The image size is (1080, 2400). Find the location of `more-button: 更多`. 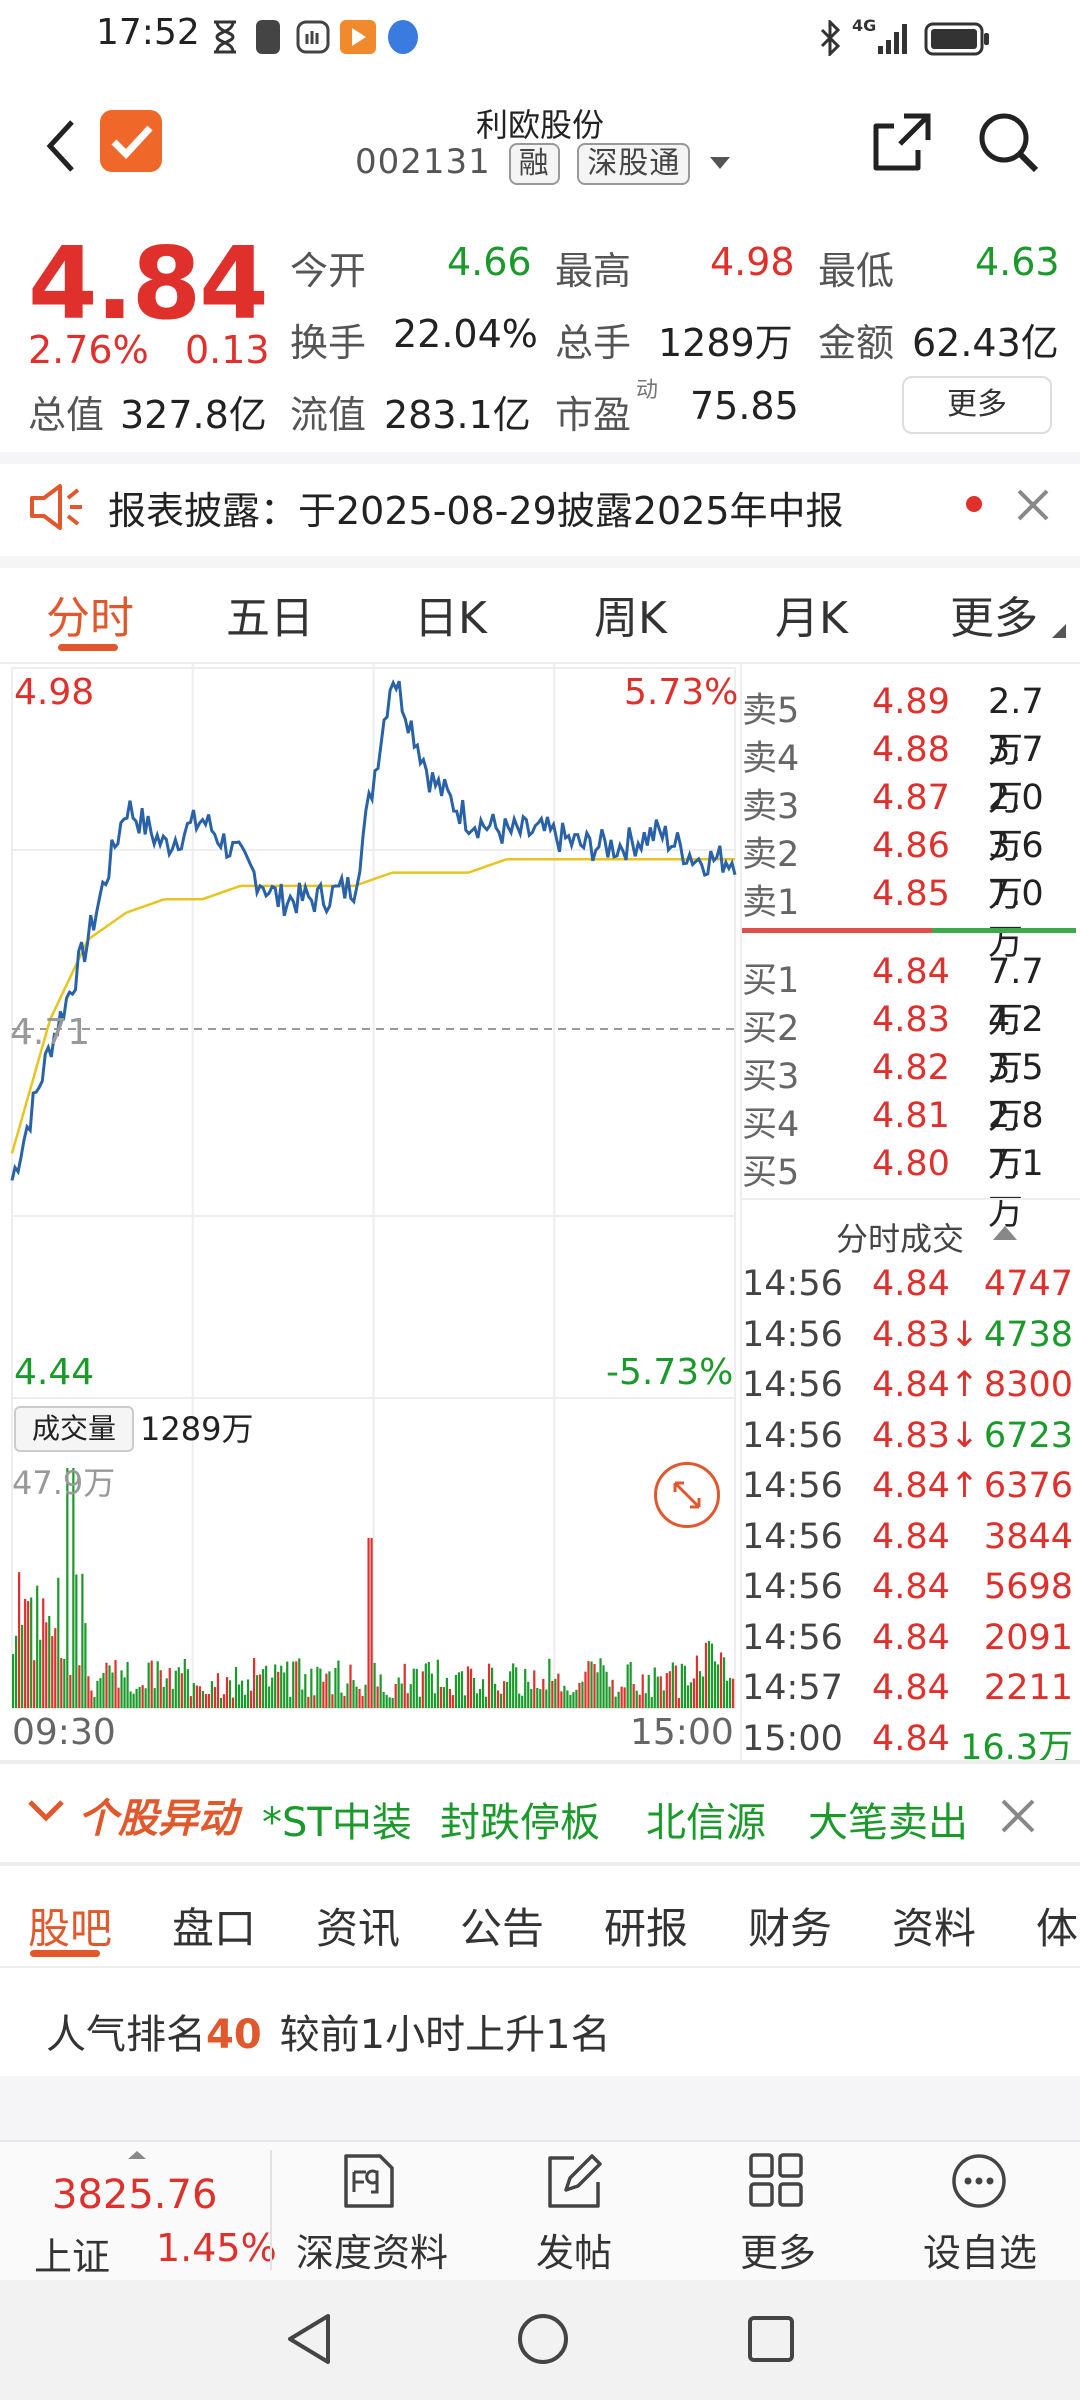

more-button: 更多 is located at coordinates (777, 2253).